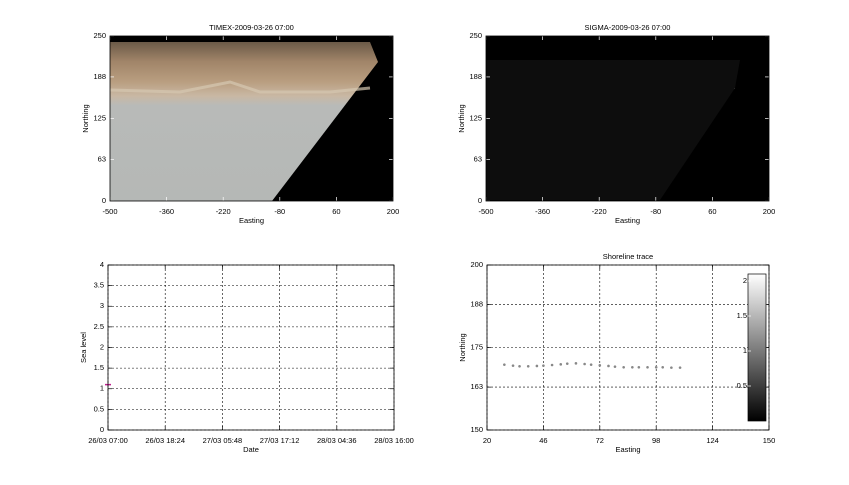 This screenshot has height=485, width=849. I want to click on colorbar-tick-label: 1, so click(745, 350).